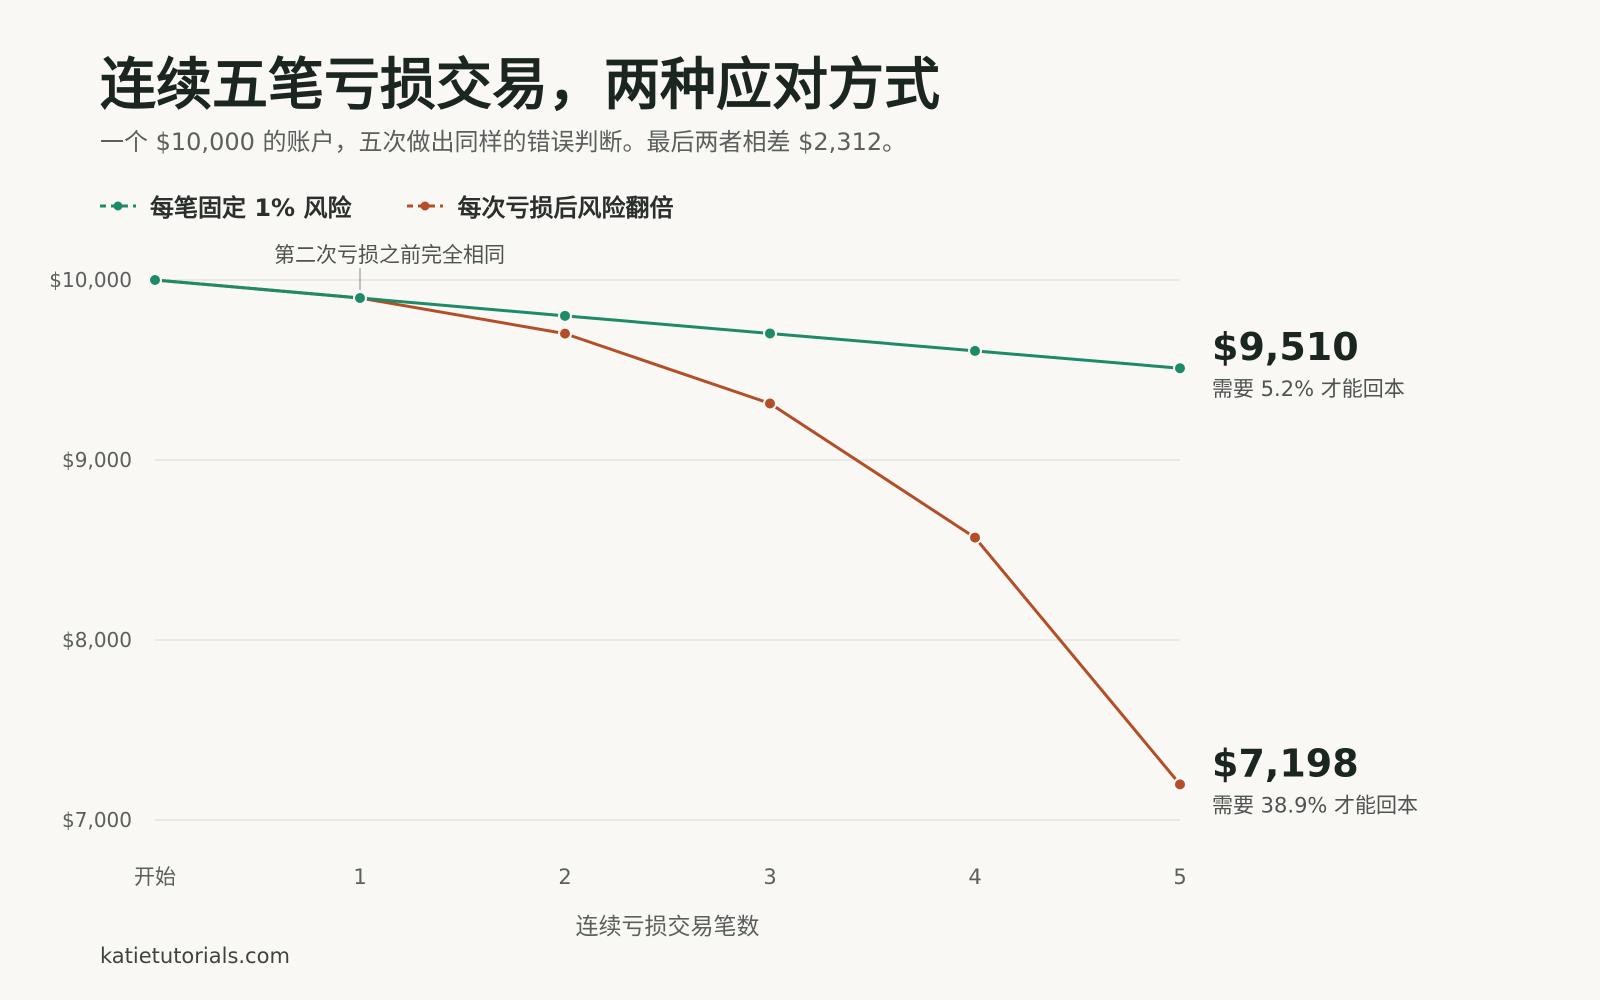 Image resolution: width=1600 pixels, height=1000 pixels. I want to click on legend-label-doubling: 每次亏损后风险翻倍, so click(565, 208).